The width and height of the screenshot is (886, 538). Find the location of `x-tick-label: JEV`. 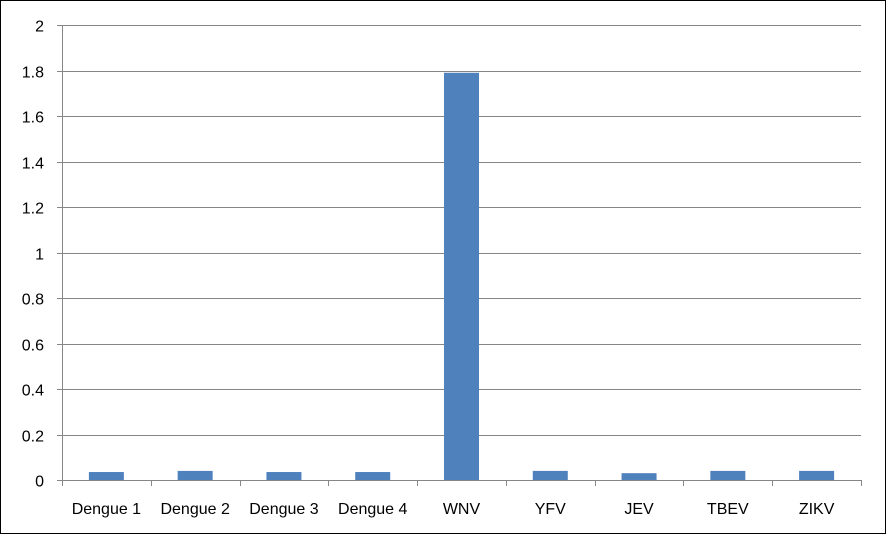

x-tick-label: JEV is located at coordinates (639, 509).